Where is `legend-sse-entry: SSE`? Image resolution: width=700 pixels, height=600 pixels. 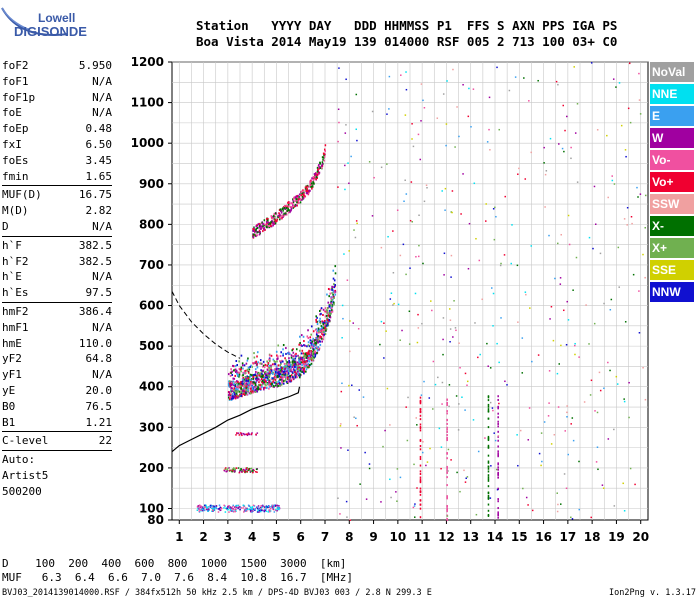
legend-sse-entry: SSE is located at coordinates (672, 270).